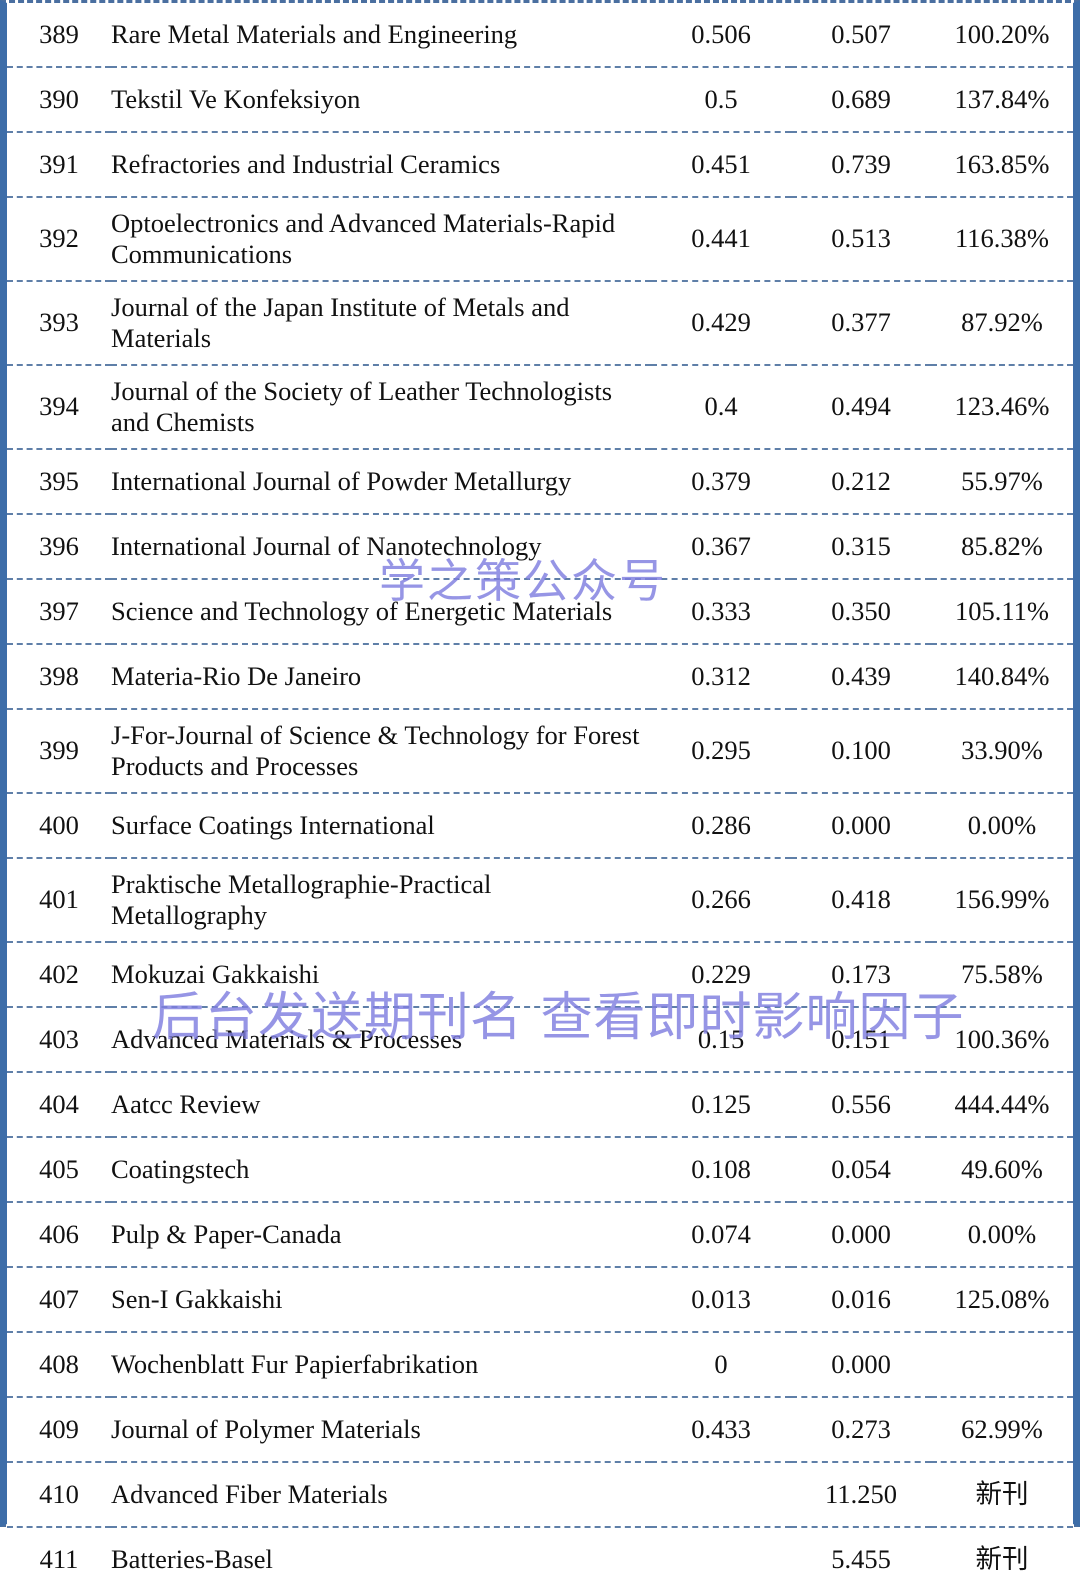 The image size is (1080, 1591). What do you see at coordinates (59, 899) in the screenshot?
I see `cell-rank: 401` at bounding box center [59, 899].